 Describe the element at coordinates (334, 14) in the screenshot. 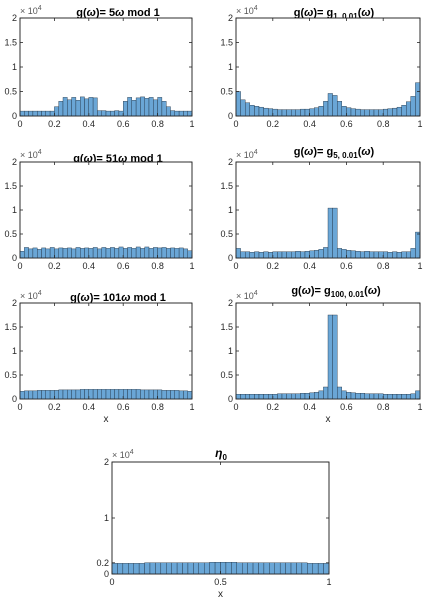

I see `chart-title-p2: g(ω)= g1, 0.01(ω)` at that location.